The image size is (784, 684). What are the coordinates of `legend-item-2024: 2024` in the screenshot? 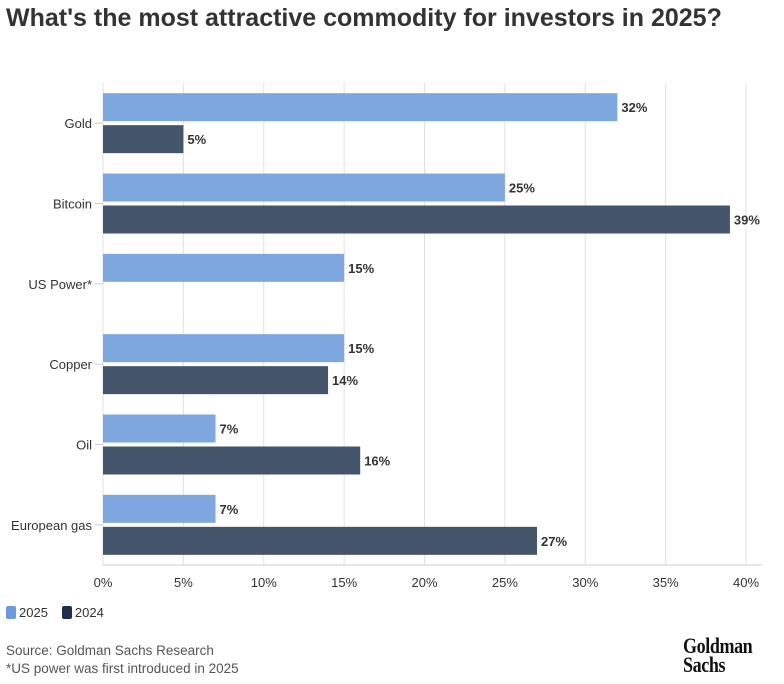 It's located at (82, 612).